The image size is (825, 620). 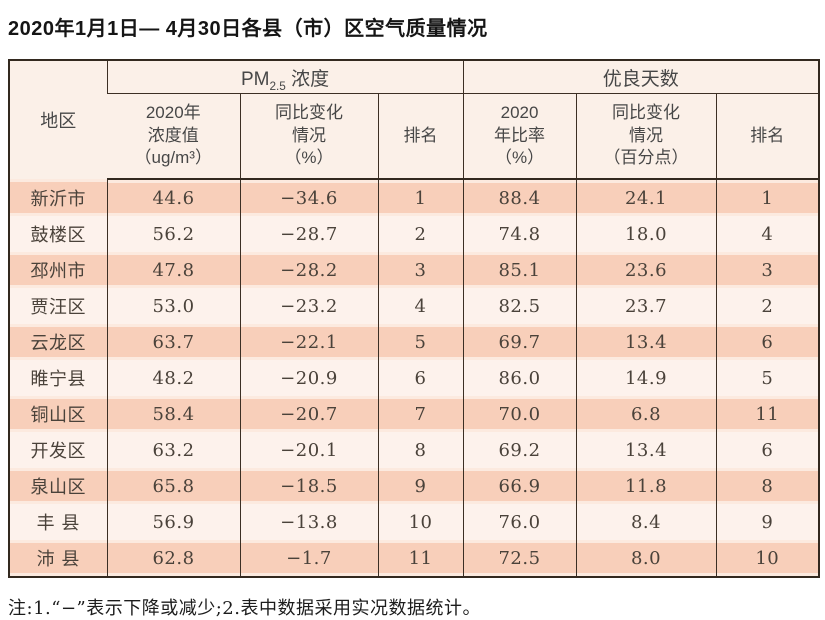 What do you see at coordinates (519, 270) in the screenshot?
I see `cell-days-ratio: 85.1` at bounding box center [519, 270].